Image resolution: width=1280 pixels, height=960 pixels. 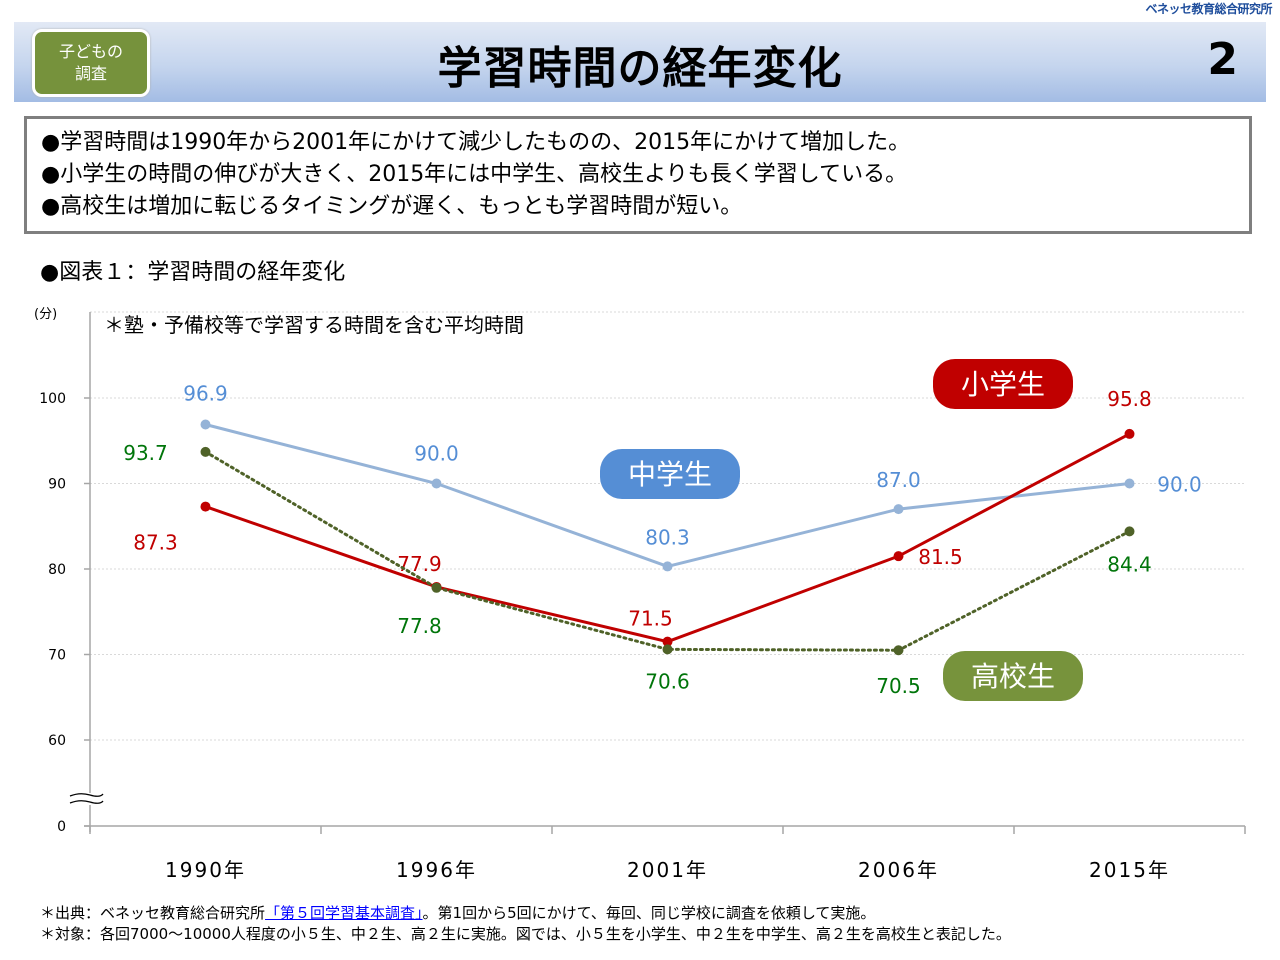 I want to click on data-label: 95.8, so click(x=1129, y=399).